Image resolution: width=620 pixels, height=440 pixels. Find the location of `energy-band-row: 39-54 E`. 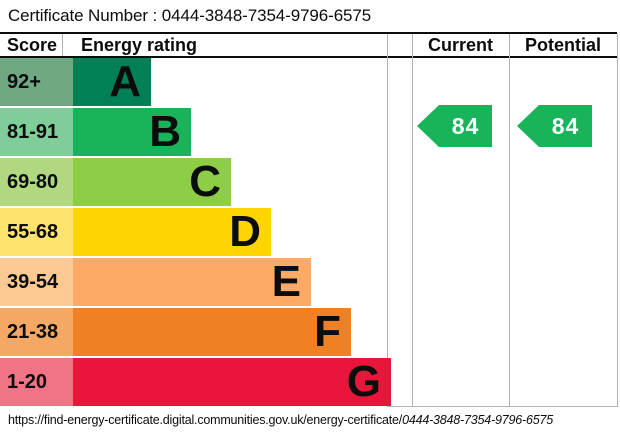

energy-band-row: 39-54 E is located at coordinates (206, 282).